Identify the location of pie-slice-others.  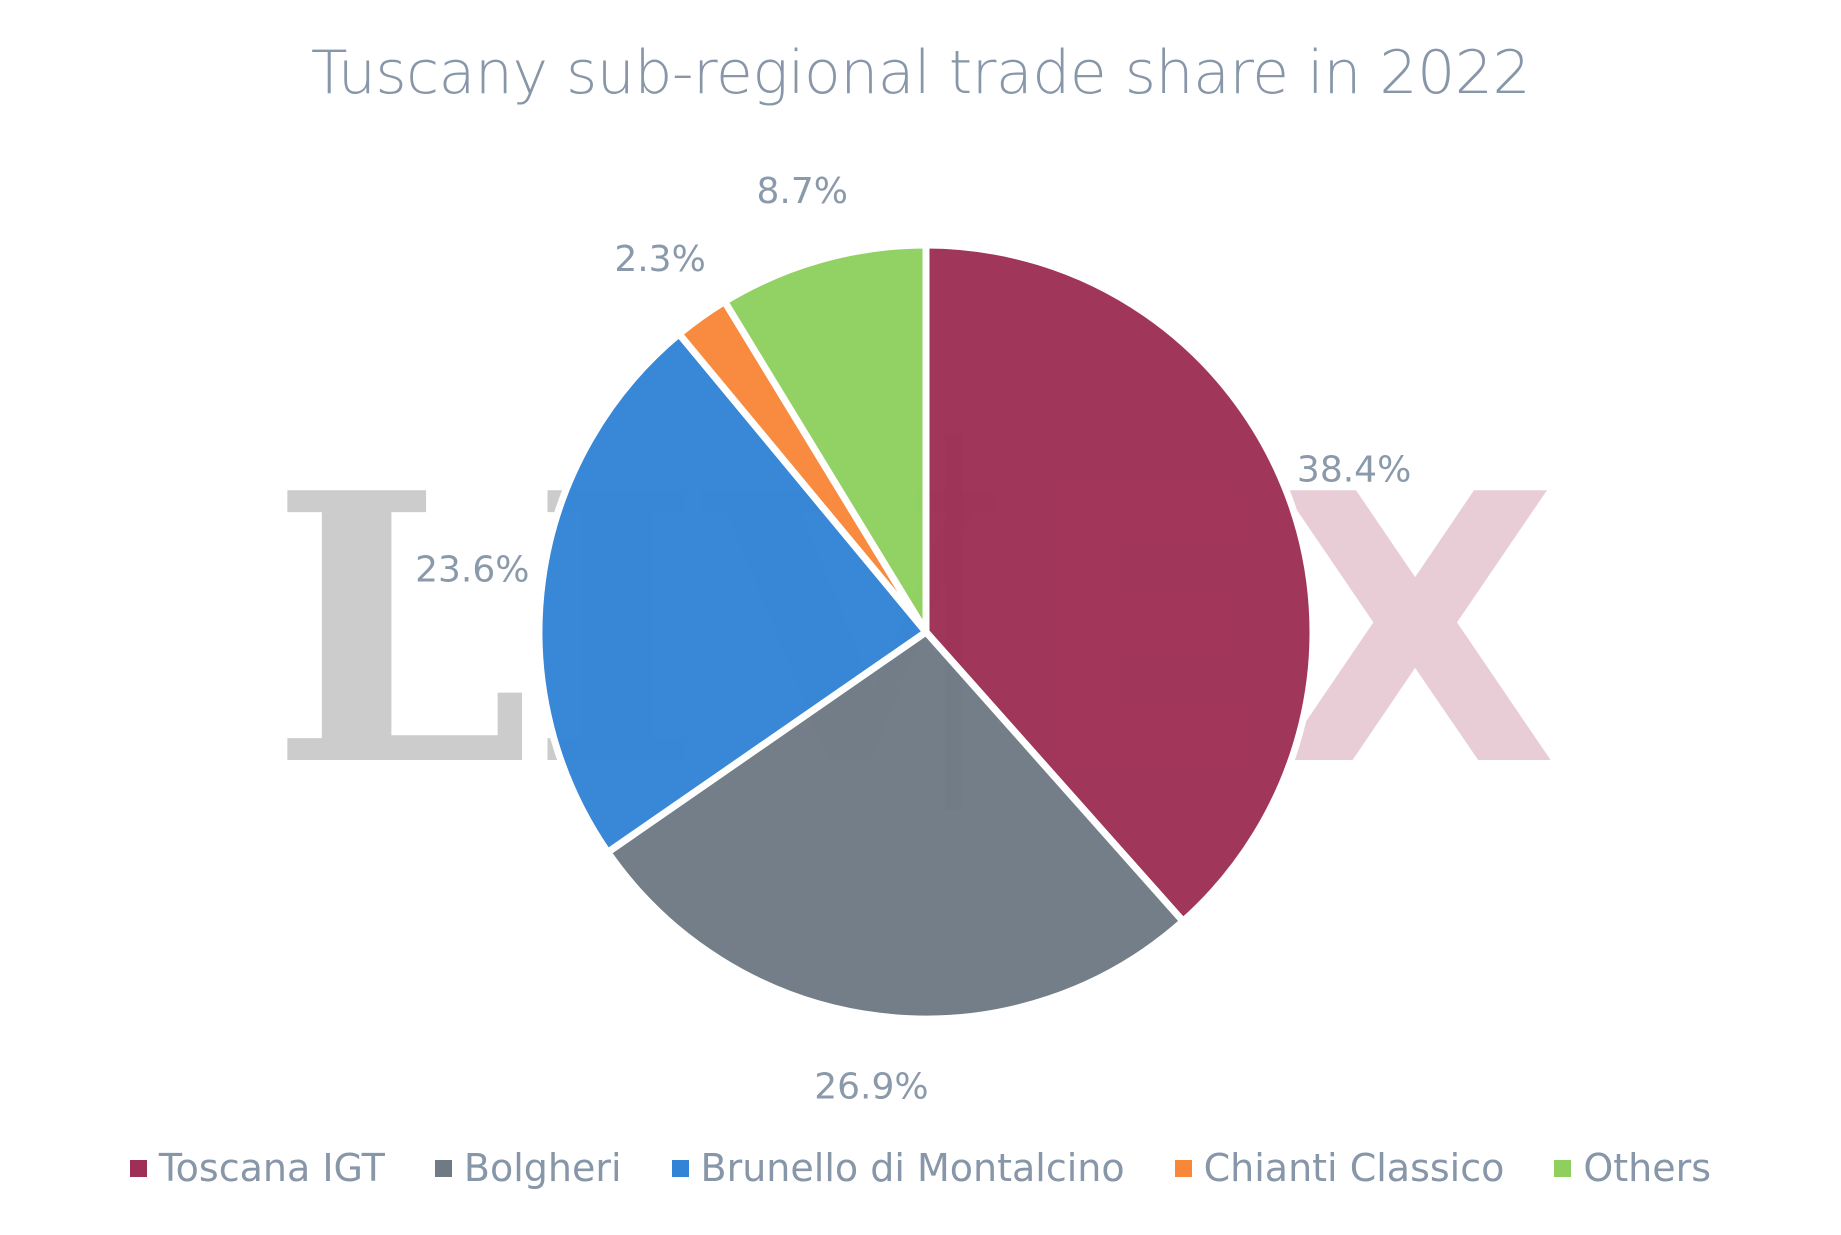
(825, 438).